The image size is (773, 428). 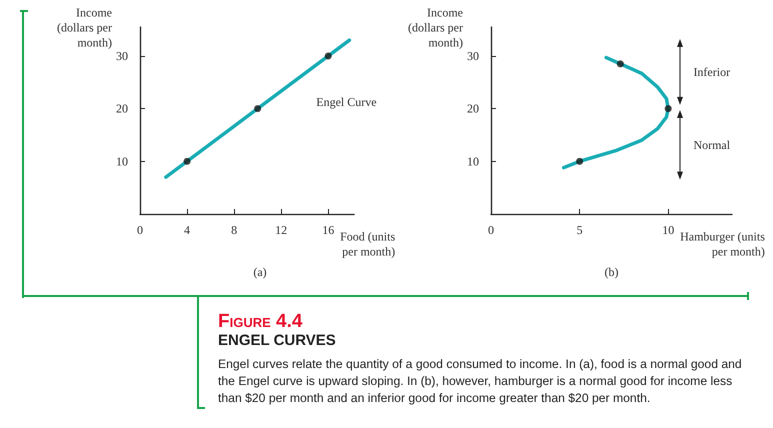 What do you see at coordinates (712, 145) in the screenshot?
I see `annotation: Normal` at bounding box center [712, 145].